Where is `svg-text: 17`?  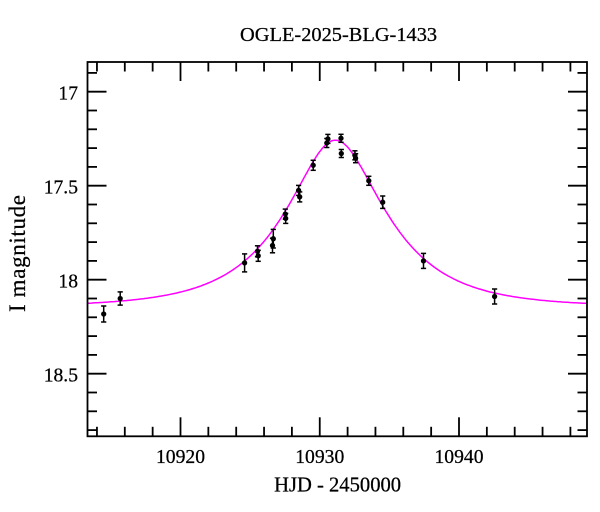 svg-text: 17 is located at coordinates (68, 93).